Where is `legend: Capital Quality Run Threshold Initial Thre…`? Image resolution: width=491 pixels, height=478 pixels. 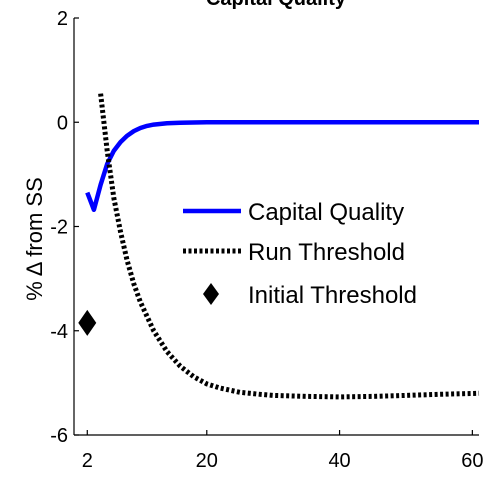 legend: Capital Quality Run Threshold Initial Thre… is located at coordinates (300, 254).